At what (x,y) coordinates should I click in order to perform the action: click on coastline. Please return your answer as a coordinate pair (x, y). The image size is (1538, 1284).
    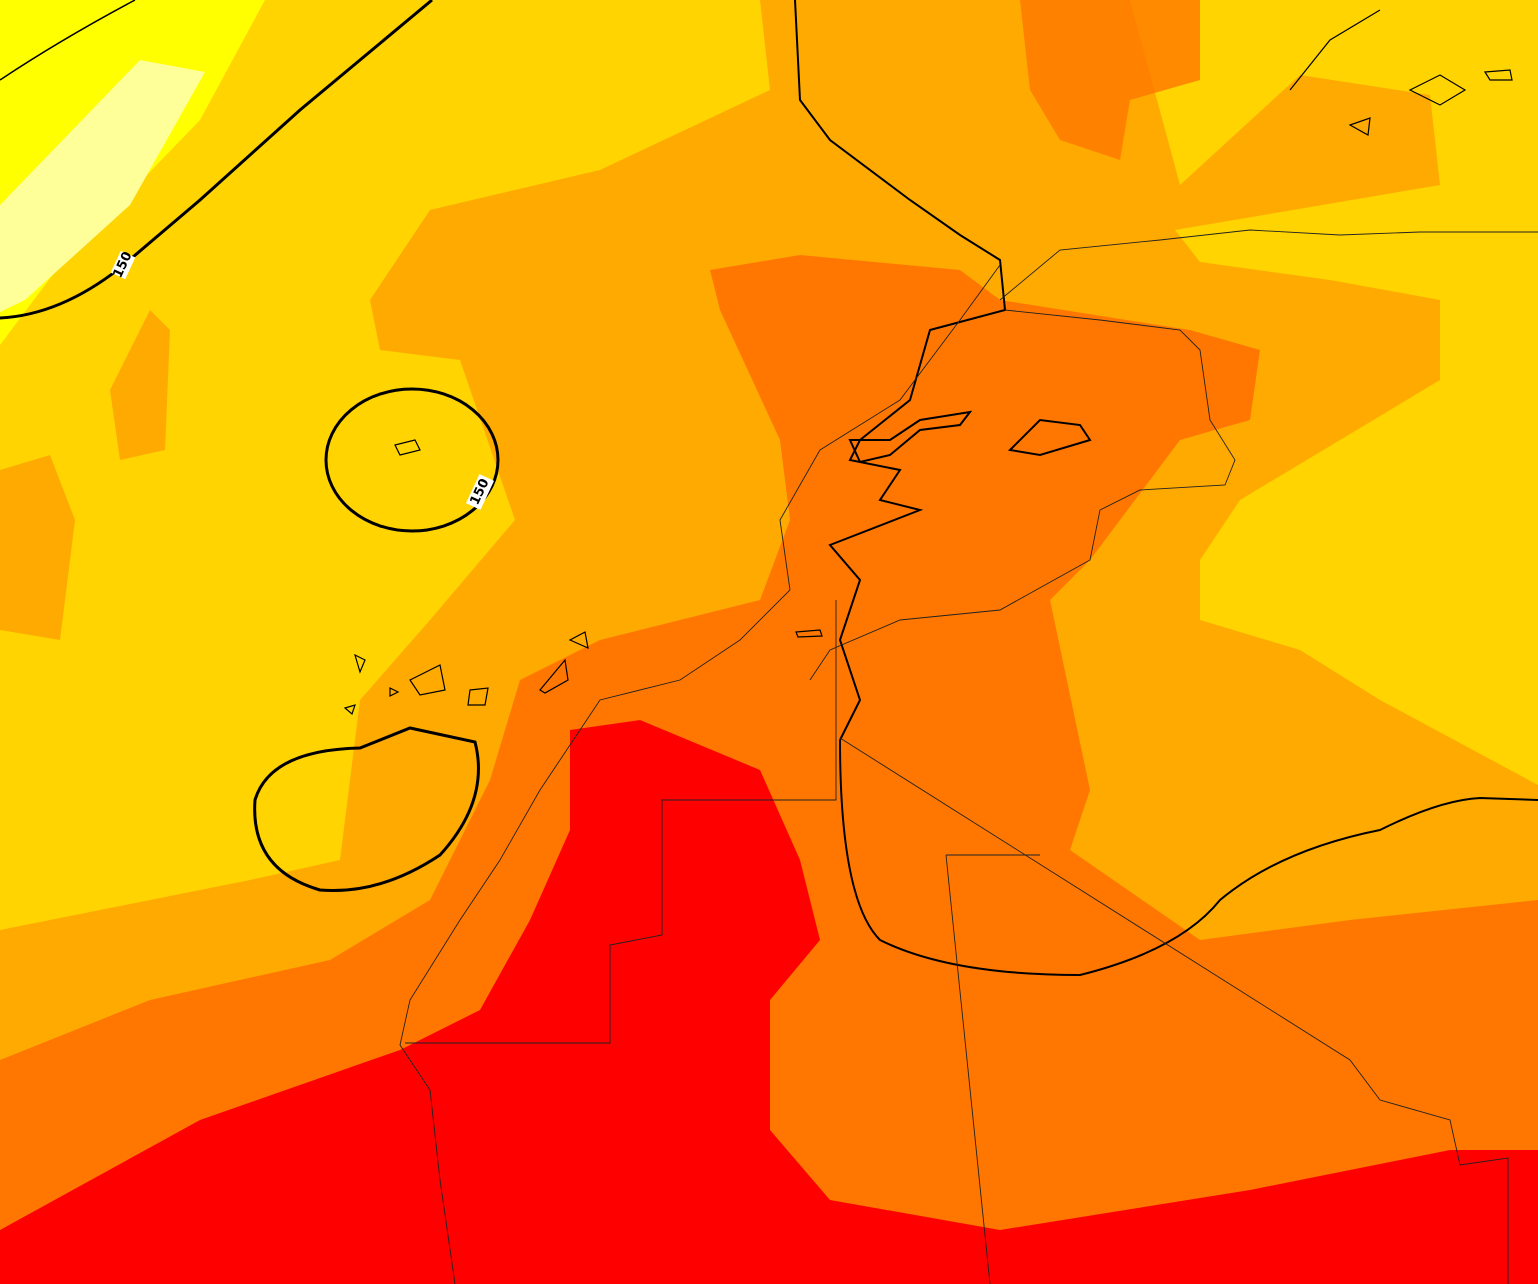
    Looking at the image, I should click on (970, 437).